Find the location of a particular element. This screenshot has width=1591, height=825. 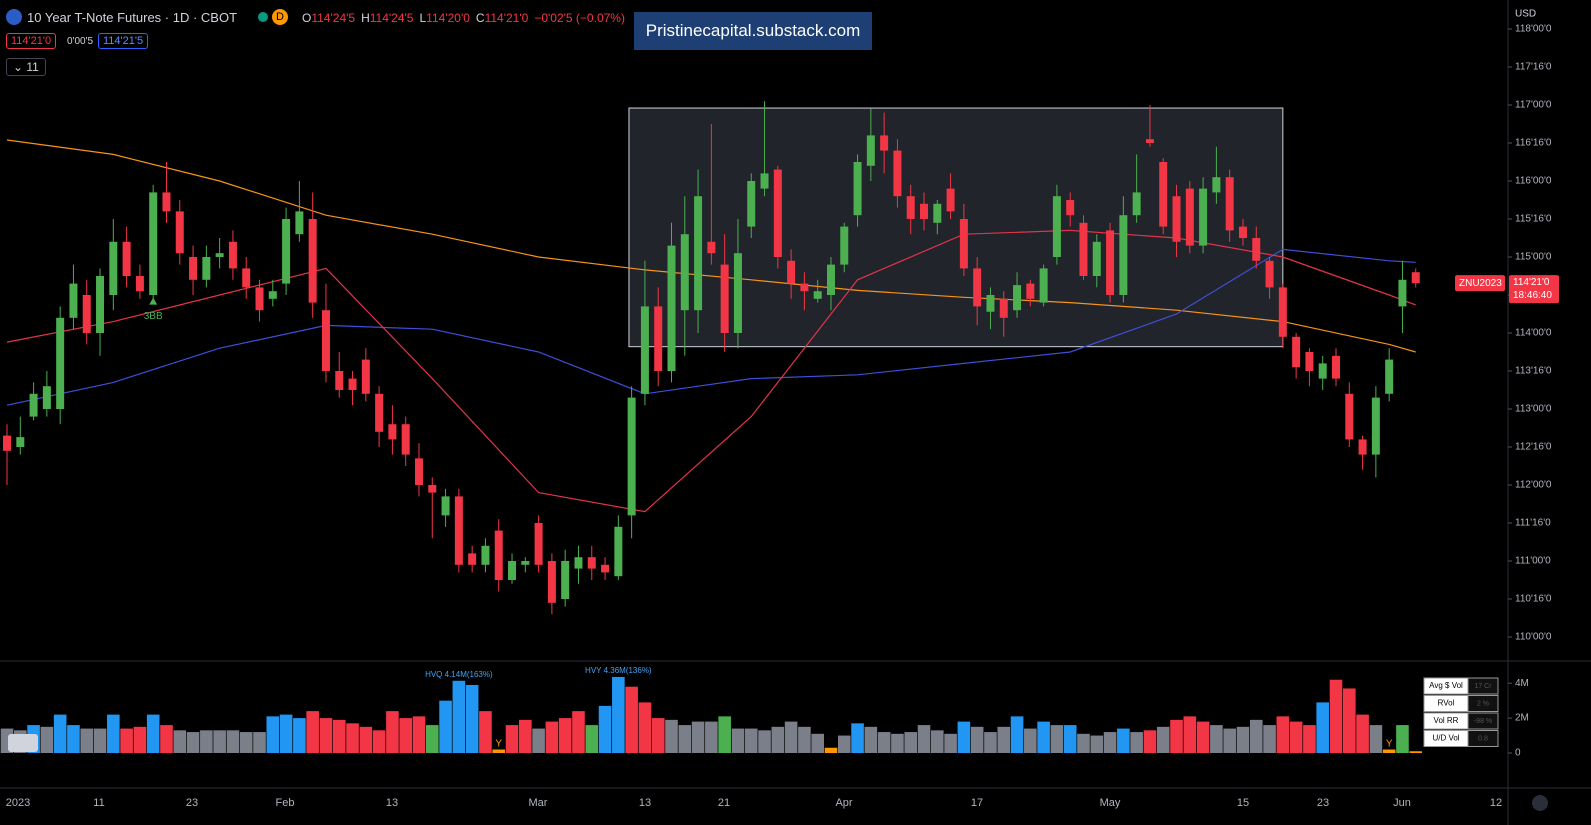

bid-price: 114'21'0 is located at coordinates (31, 41).